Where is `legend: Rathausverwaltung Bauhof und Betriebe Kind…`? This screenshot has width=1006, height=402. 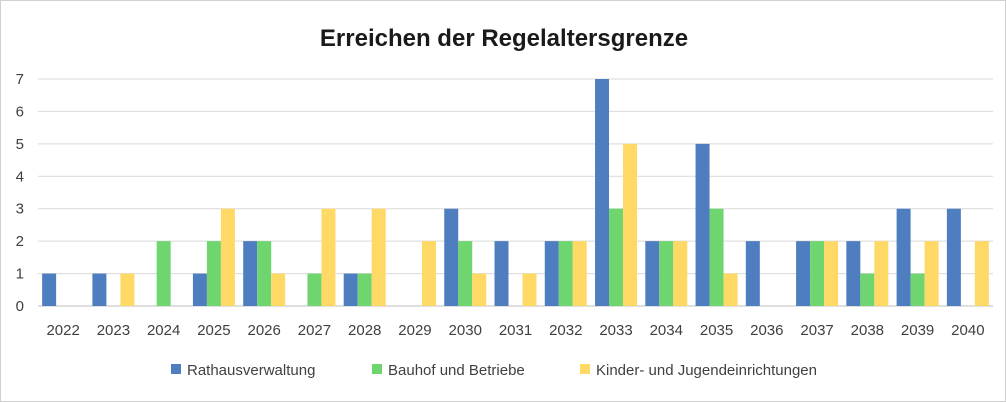
legend: Rathausverwaltung Bauhof und Betriebe Kind… is located at coordinates (494, 370).